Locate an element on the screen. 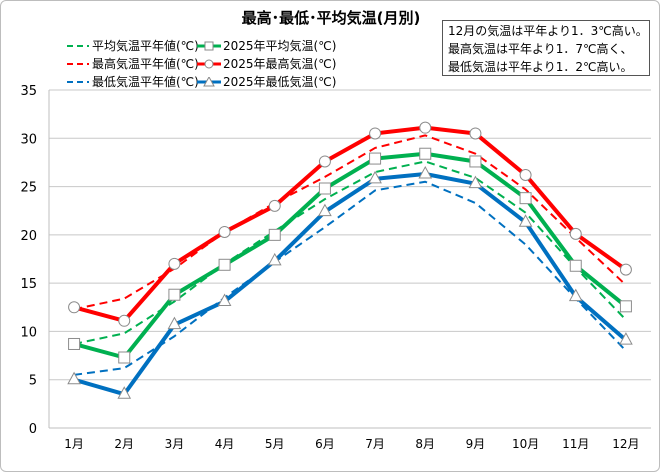 The image size is (660, 472). y-tick-label: 35 is located at coordinates (28, 91).